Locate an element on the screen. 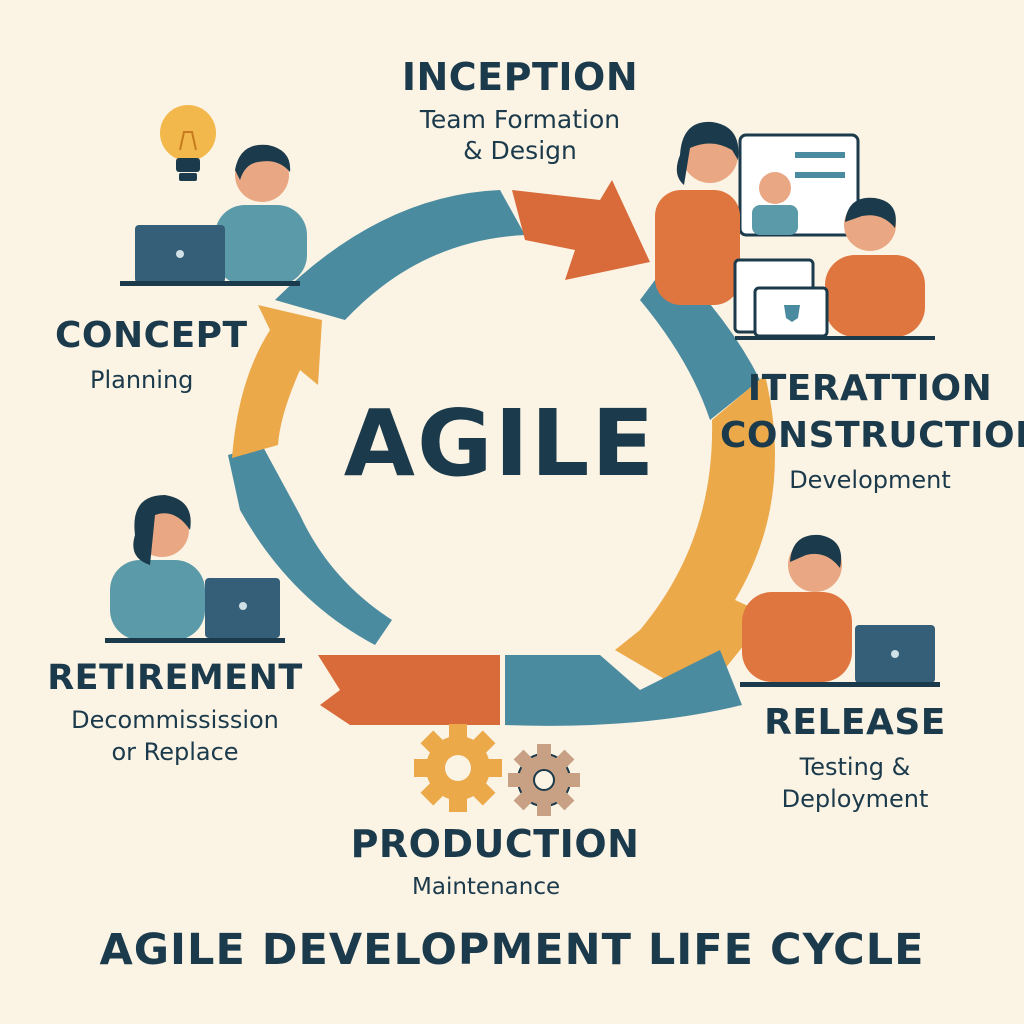  concept-illustration is located at coordinates (213, 195).